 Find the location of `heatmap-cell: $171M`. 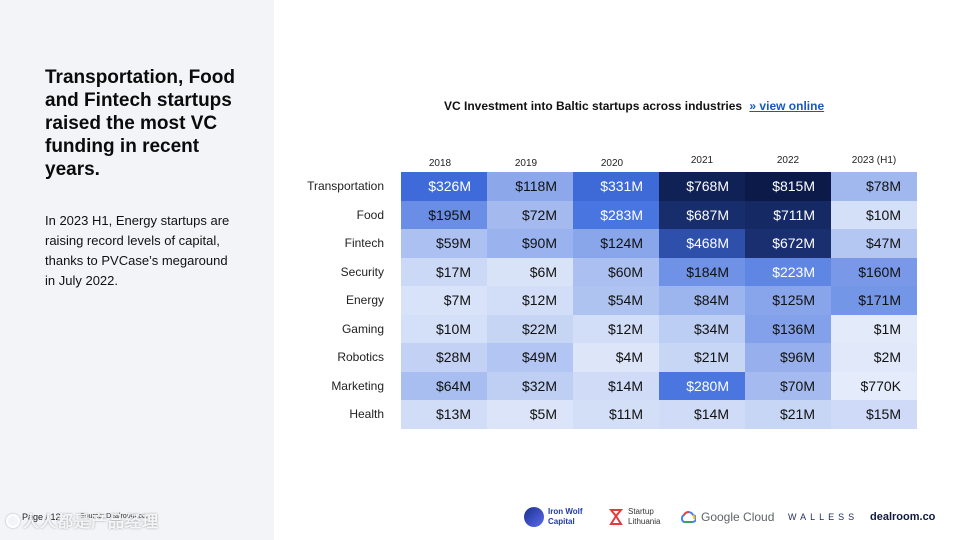

heatmap-cell: $171M is located at coordinates (874, 300).